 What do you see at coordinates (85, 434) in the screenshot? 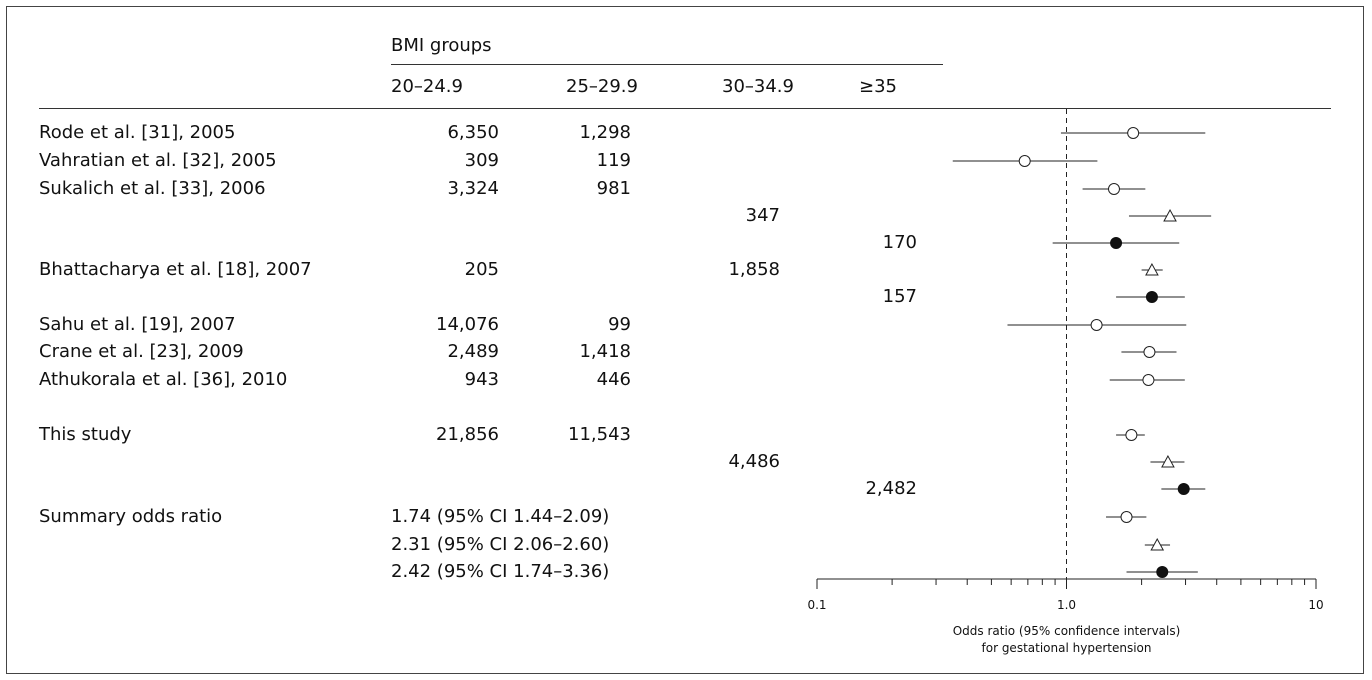
I see `study-label: This study` at bounding box center [85, 434].